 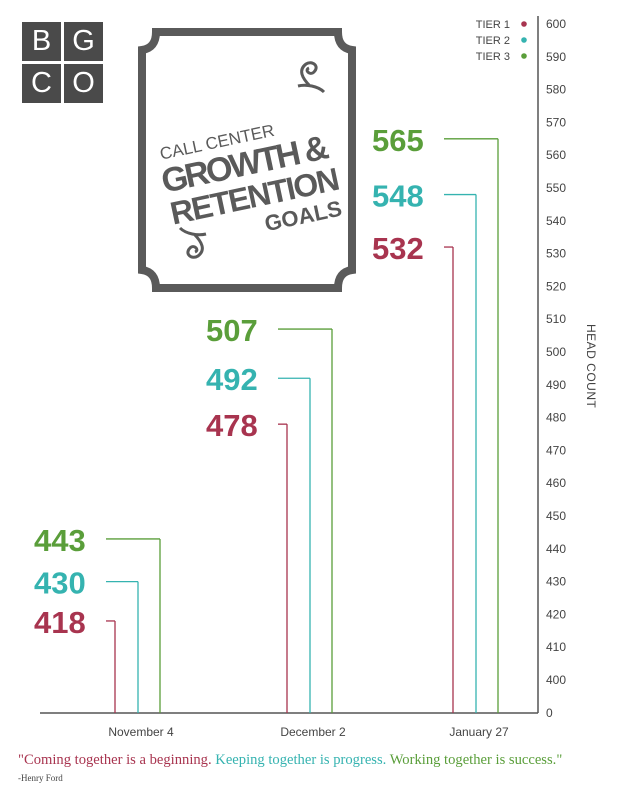 I want to click on y-tick-label: 460, so click(x=556, y=483).